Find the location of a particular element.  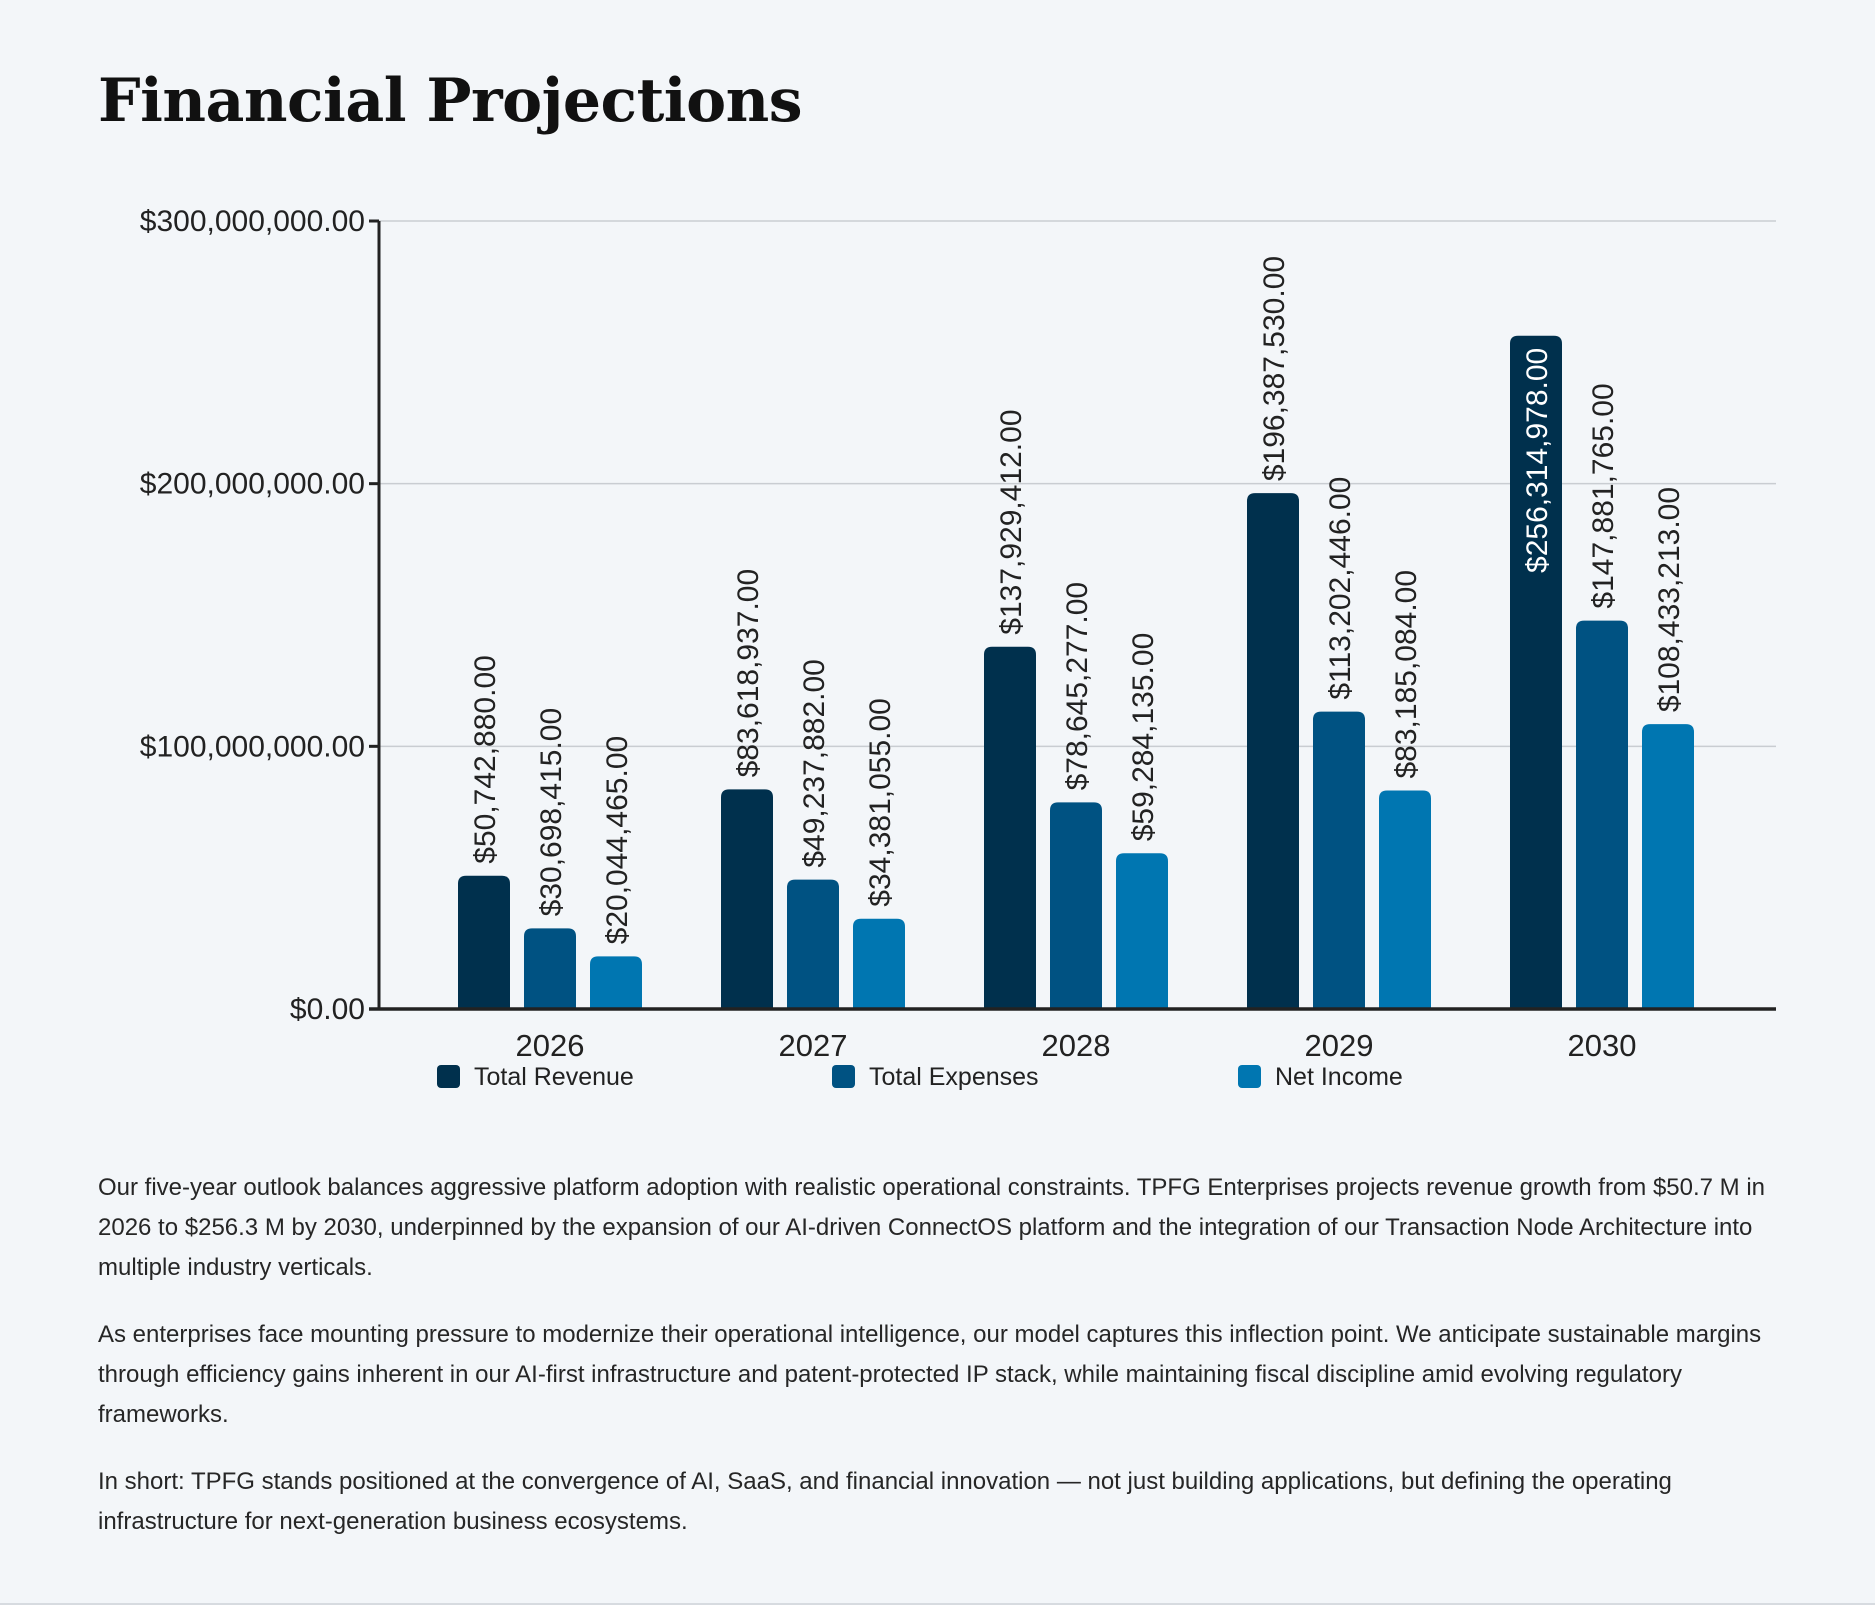

bar-net-income-2027 is located at coordinates (879, 963).